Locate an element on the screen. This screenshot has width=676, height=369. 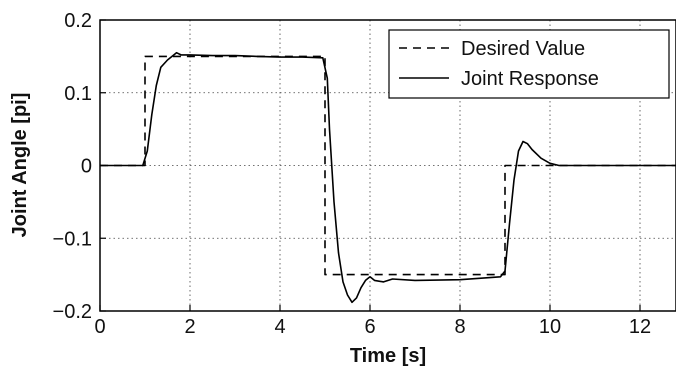
y-tick-label: 0.1 is located at coordinates (78, 94).